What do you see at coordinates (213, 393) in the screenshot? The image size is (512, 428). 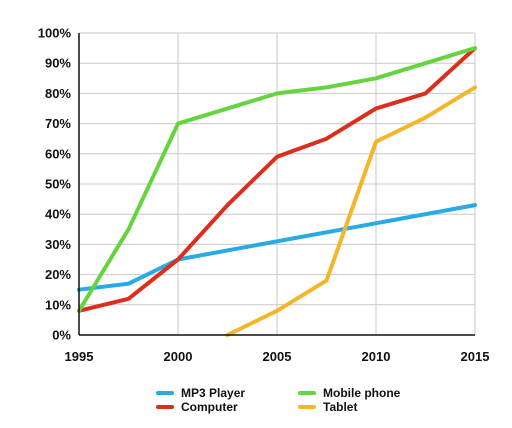 I see `legend-label: MP3 Player` at bounding box center [213, 393].